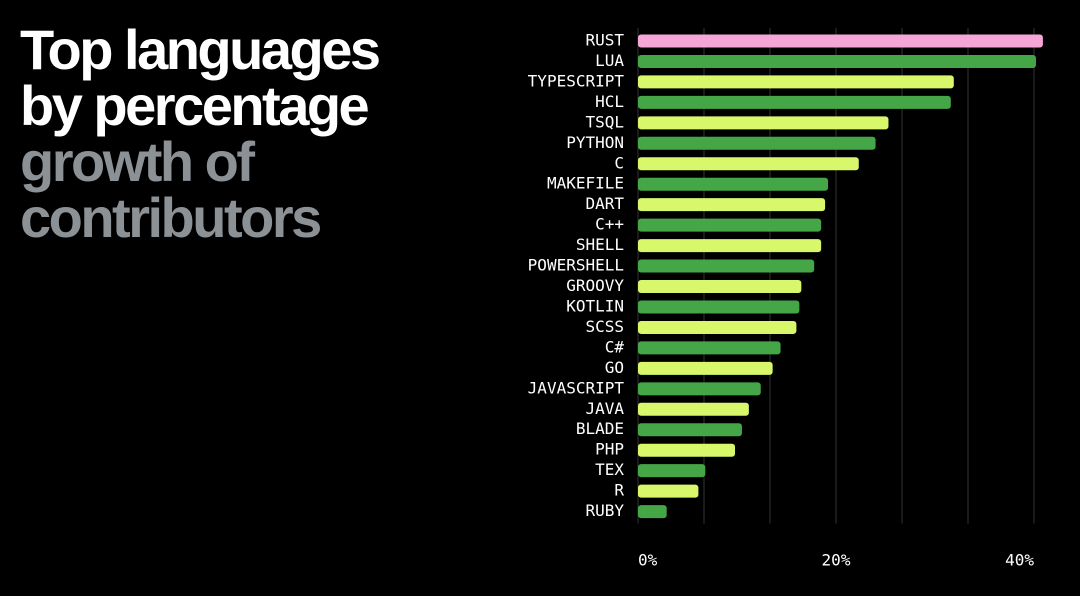  I want to click on y-tick-label: POWERSHELL, so click(576, 265).